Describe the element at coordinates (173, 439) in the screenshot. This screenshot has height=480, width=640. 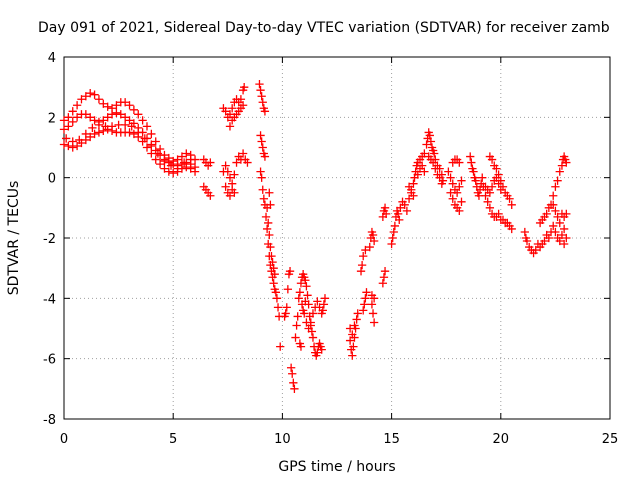
I see `x-tick-label: 5` at that location.